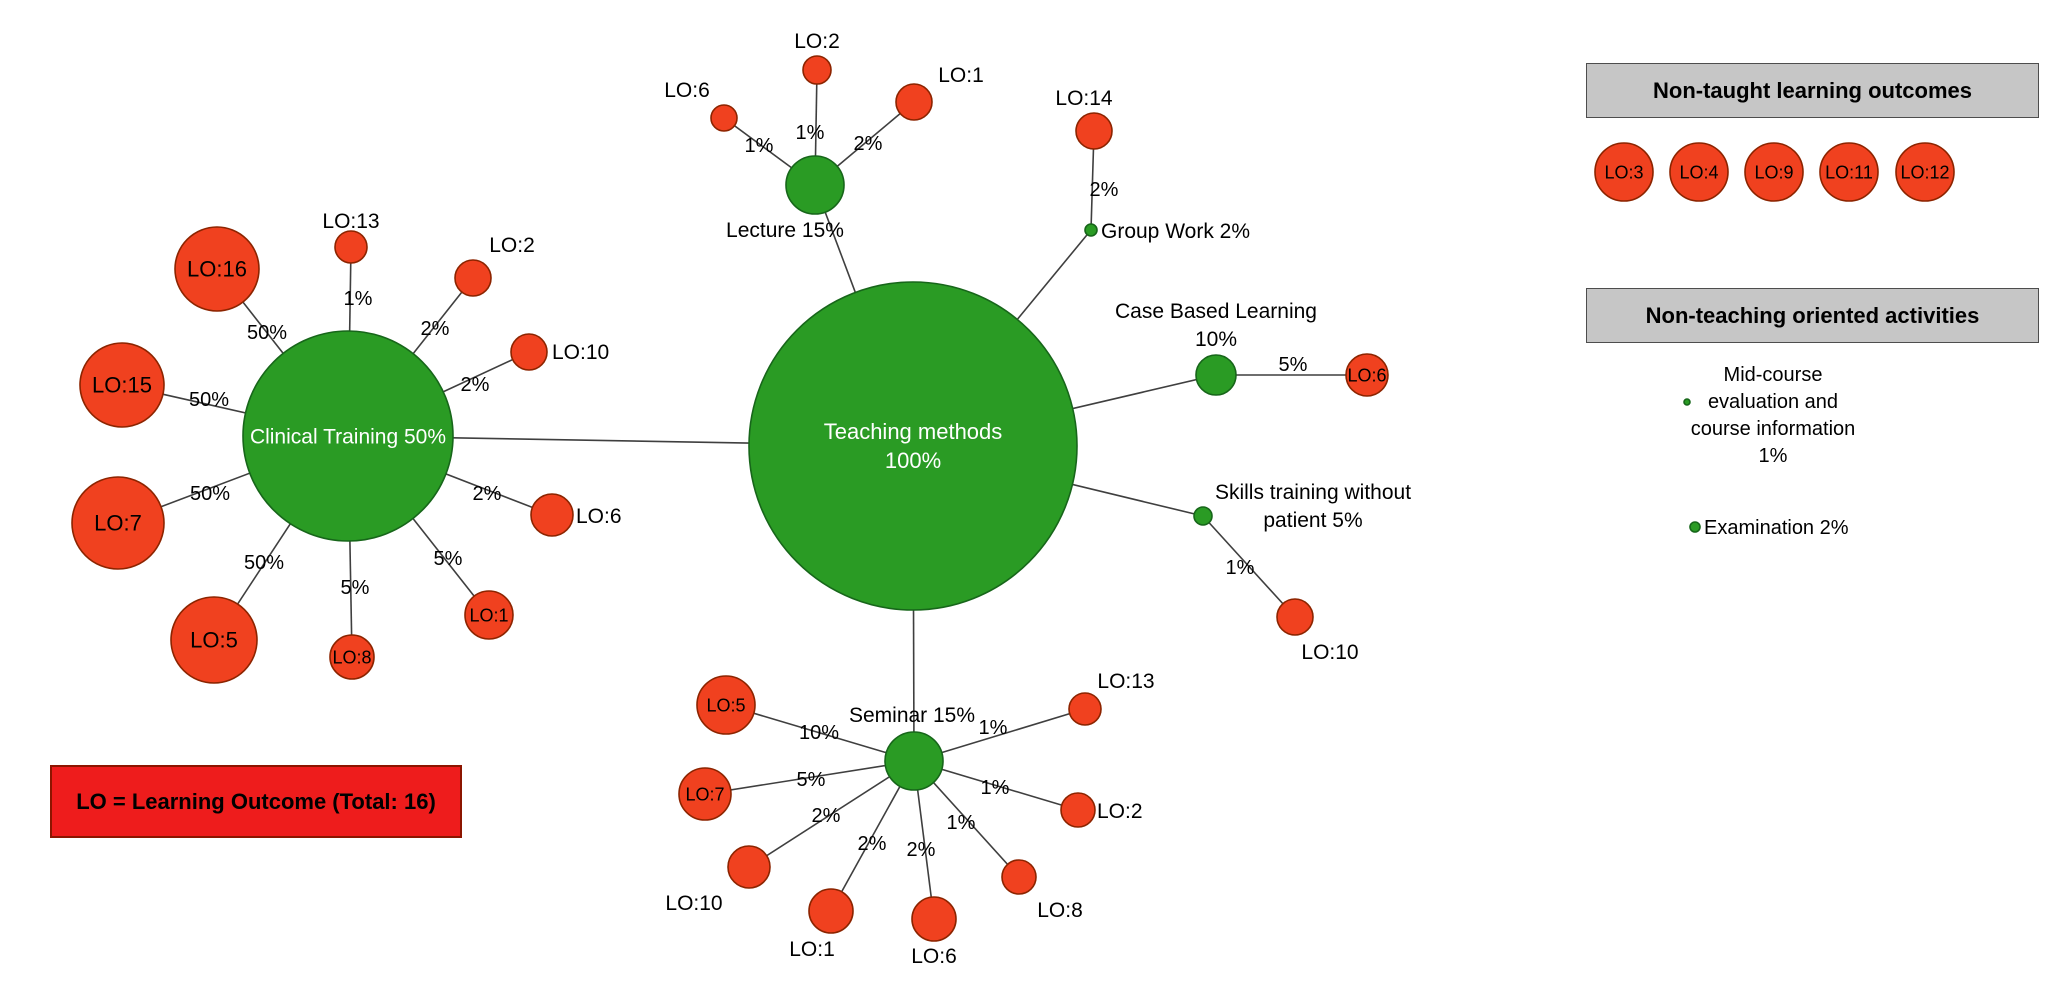  What do you see at coordinates (934, 956) in the screenshot?
I see `node-label-sem-lo6: LO:6` at bounding box center [934, 956].